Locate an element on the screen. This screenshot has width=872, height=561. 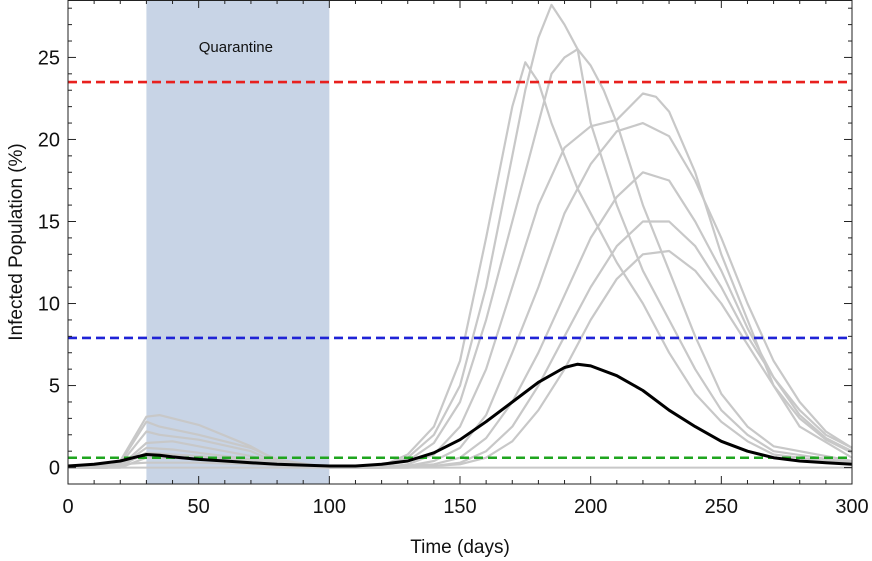
quarantine-label: Quarantine is located at coordinates (236, 47).